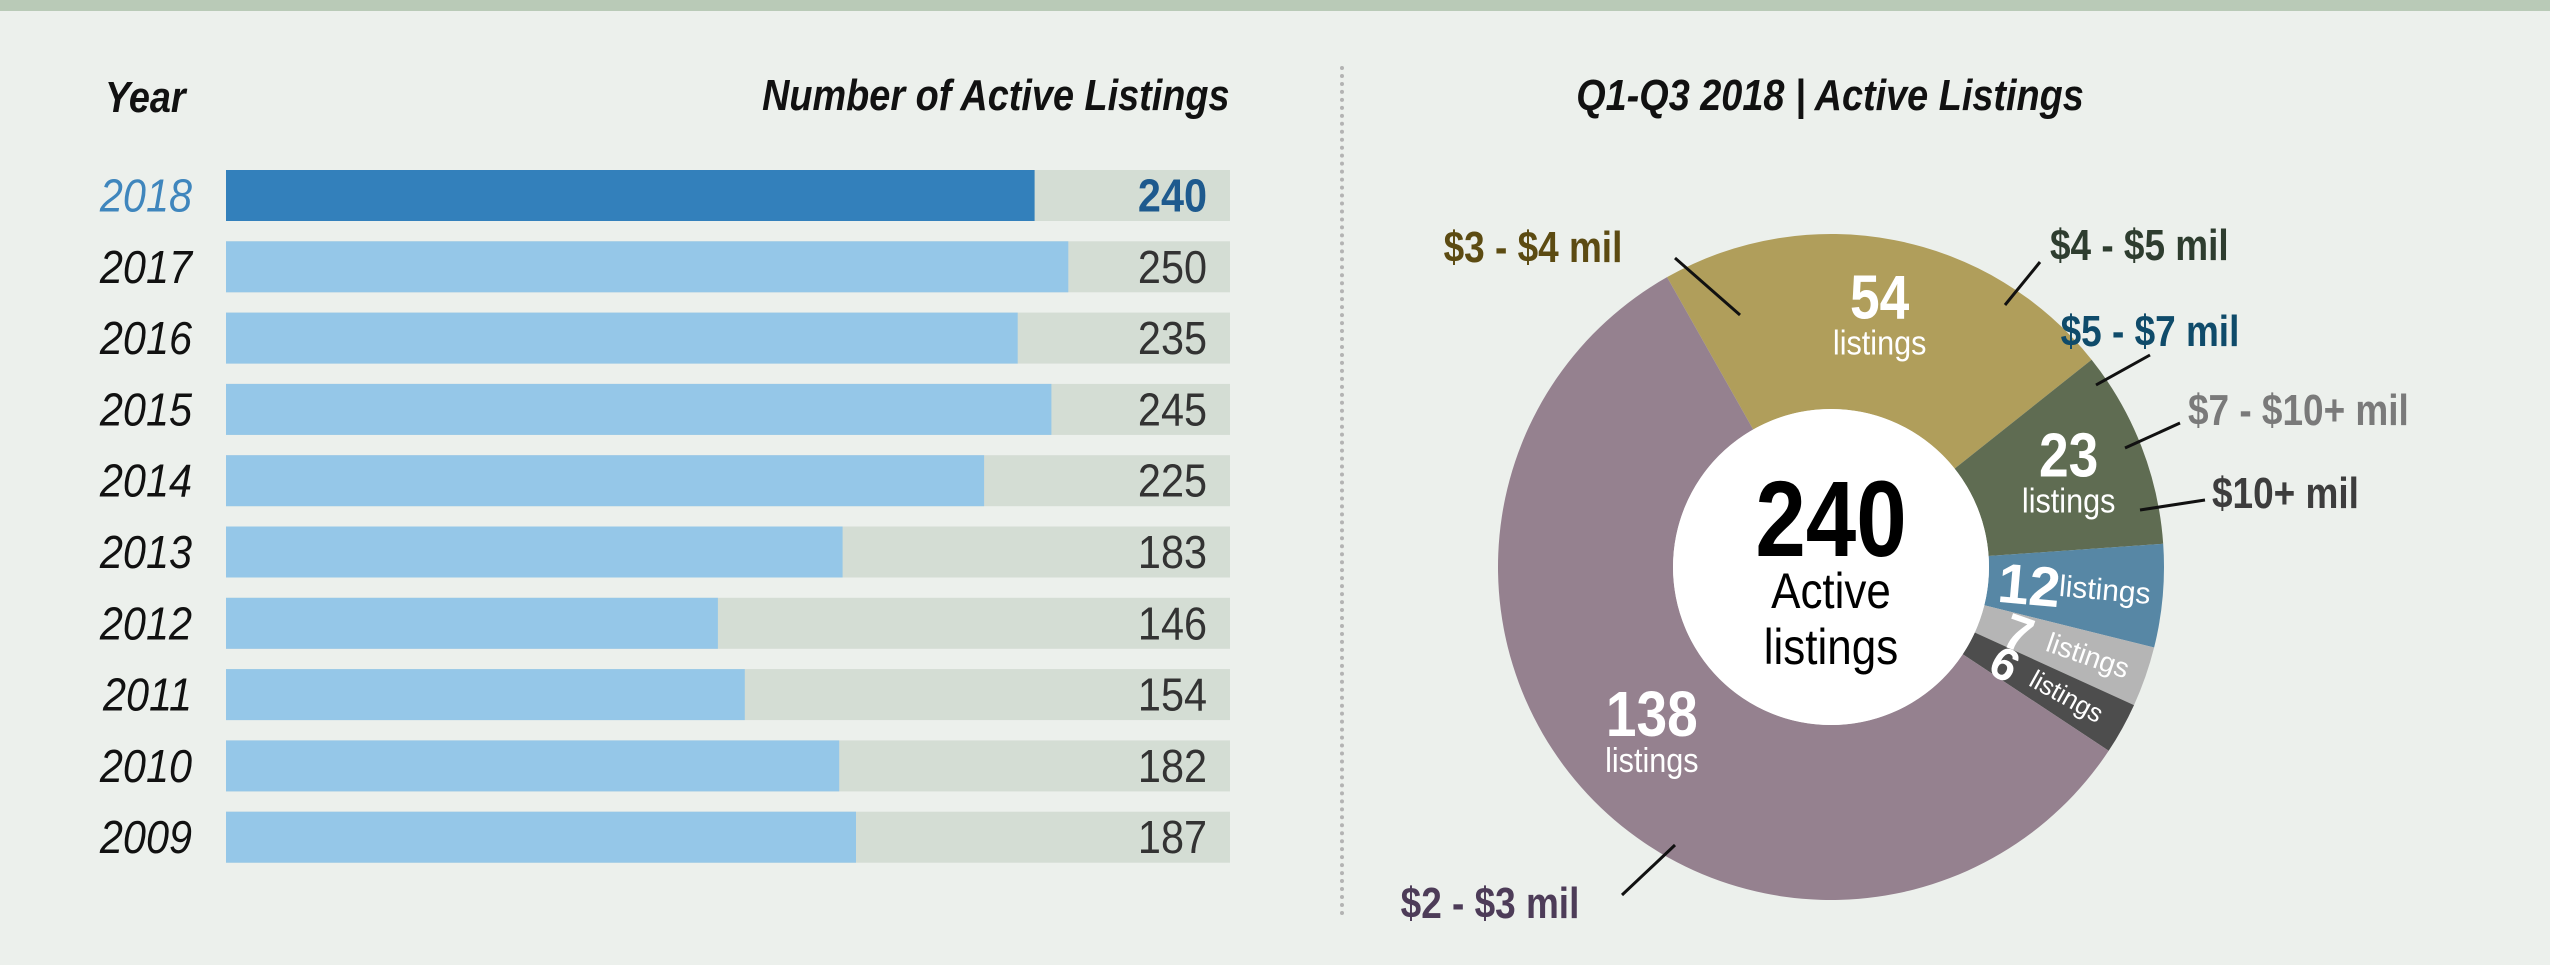 This screenshot has width=2550, height=965. I want to click on slice-unit-3-4-mil: listings, so click(1879, 343).